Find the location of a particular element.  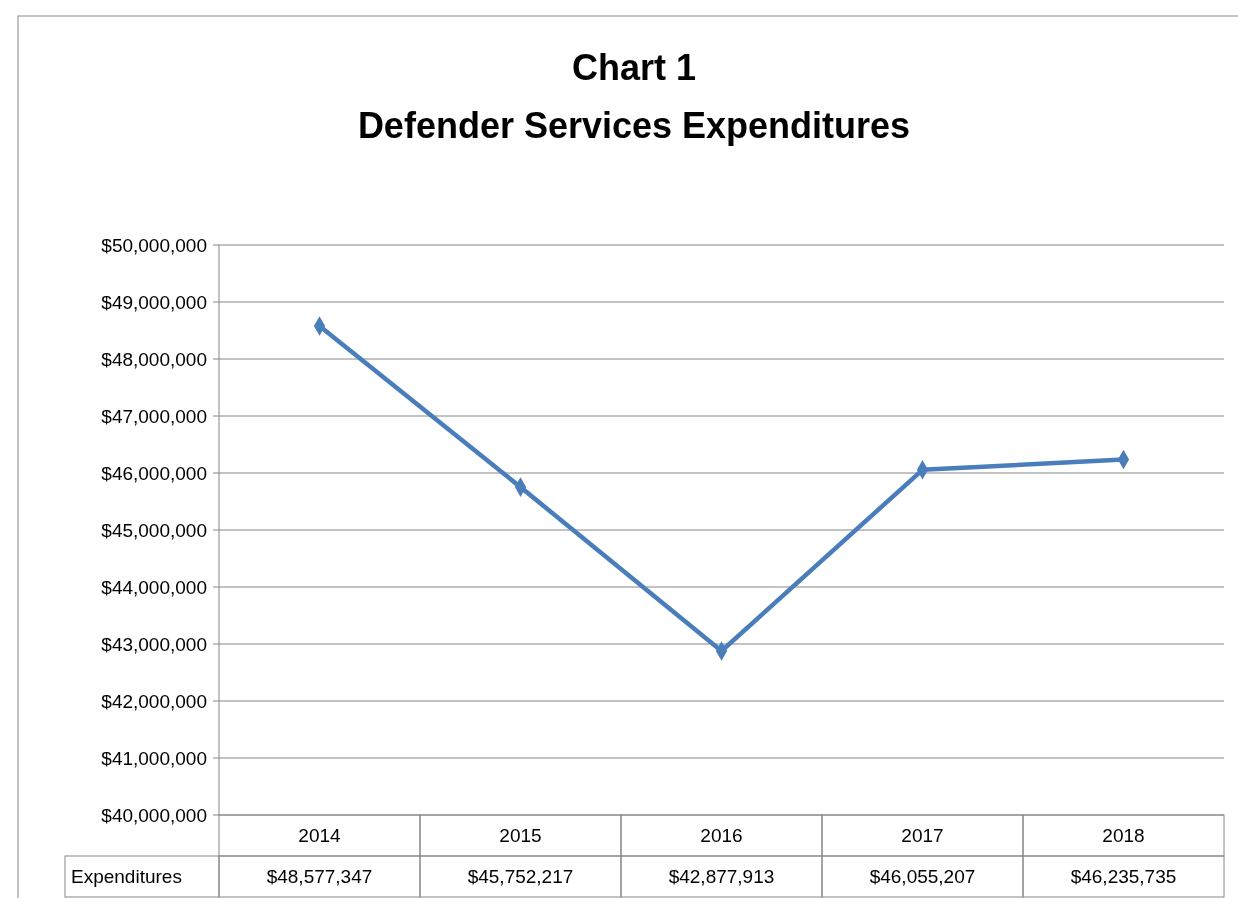

data-label: $42,877,913 is located at coordinates (721, 877).